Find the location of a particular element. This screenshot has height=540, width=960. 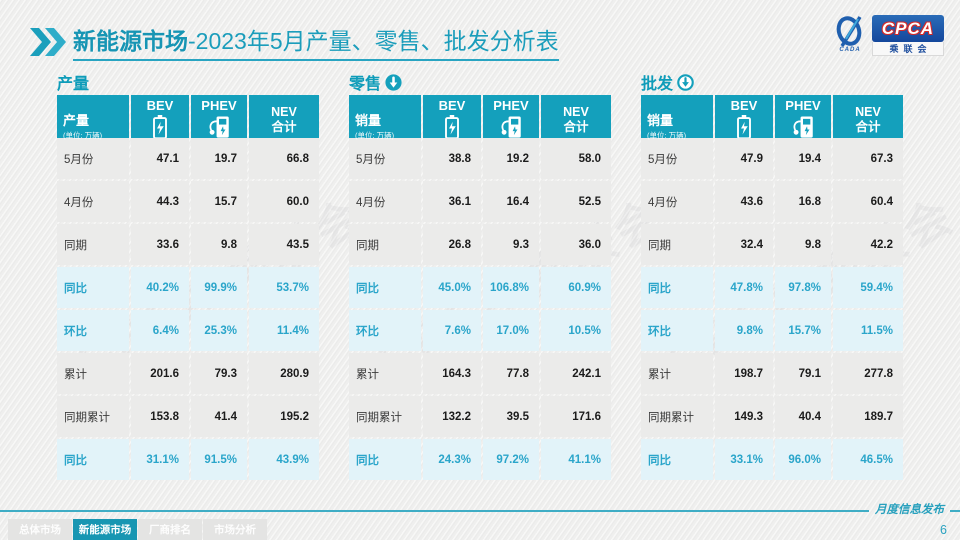

cell-value: 46.5% is located at coordinates (868, 459).